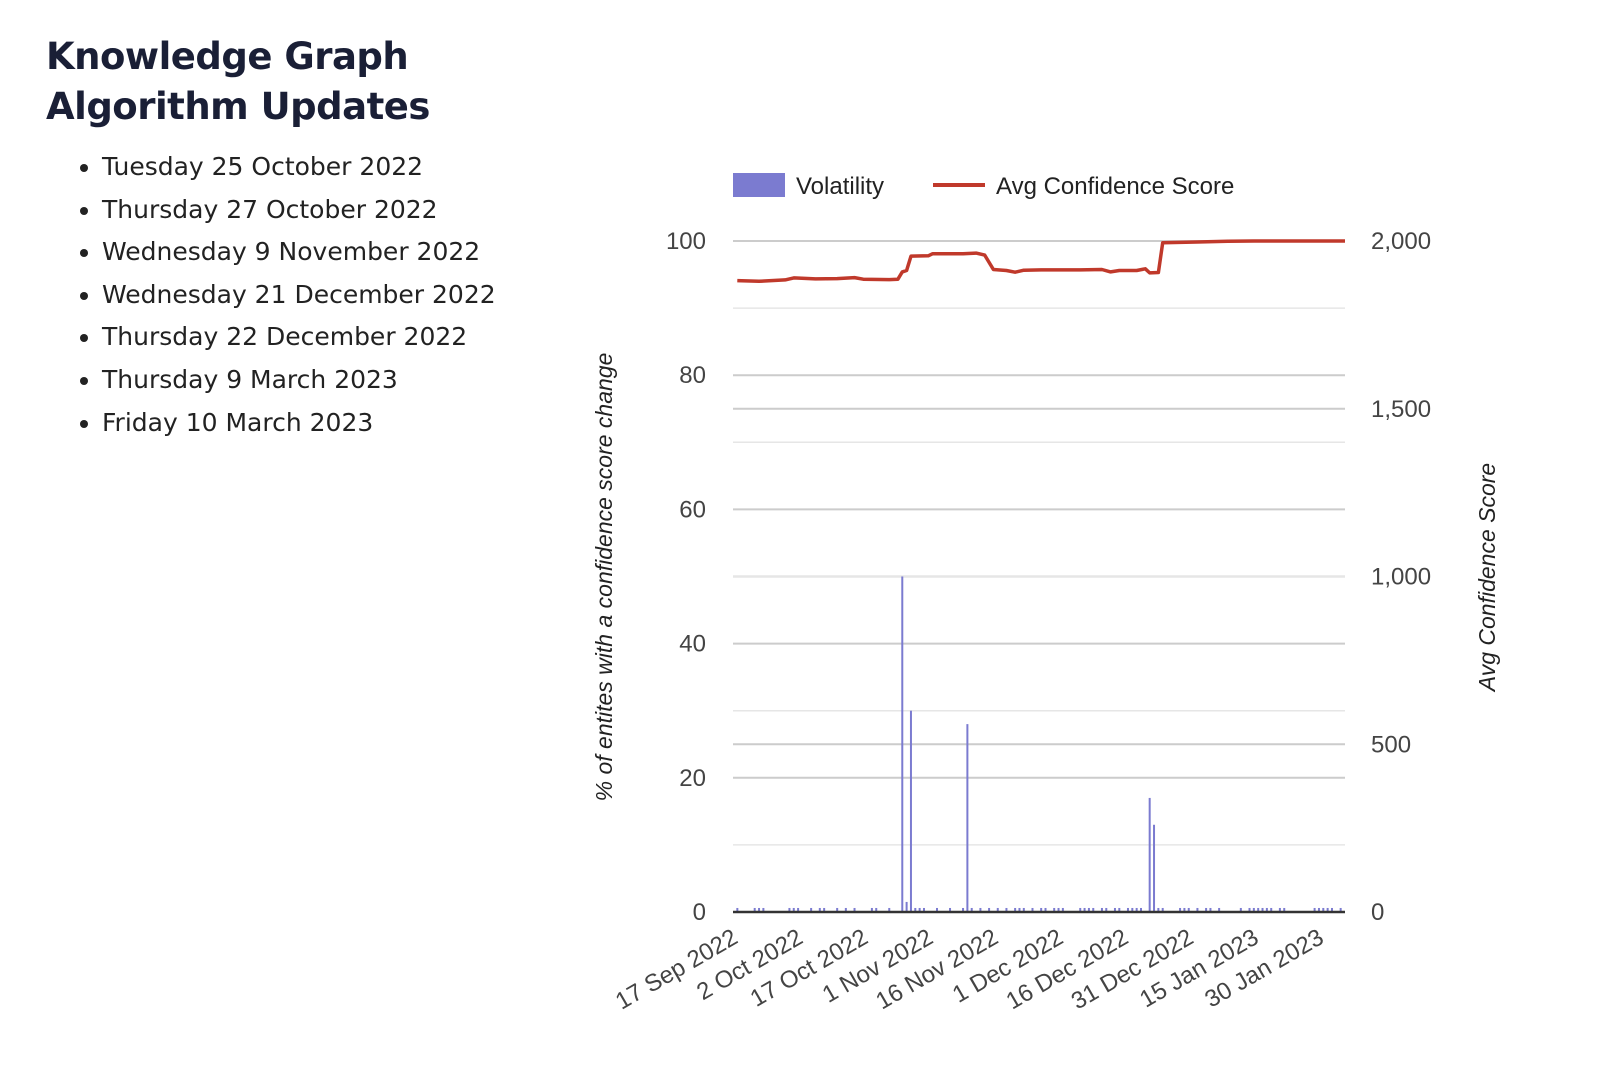  I want to click on legend: Volatility Avg Confidence Score, so click(983, 186).